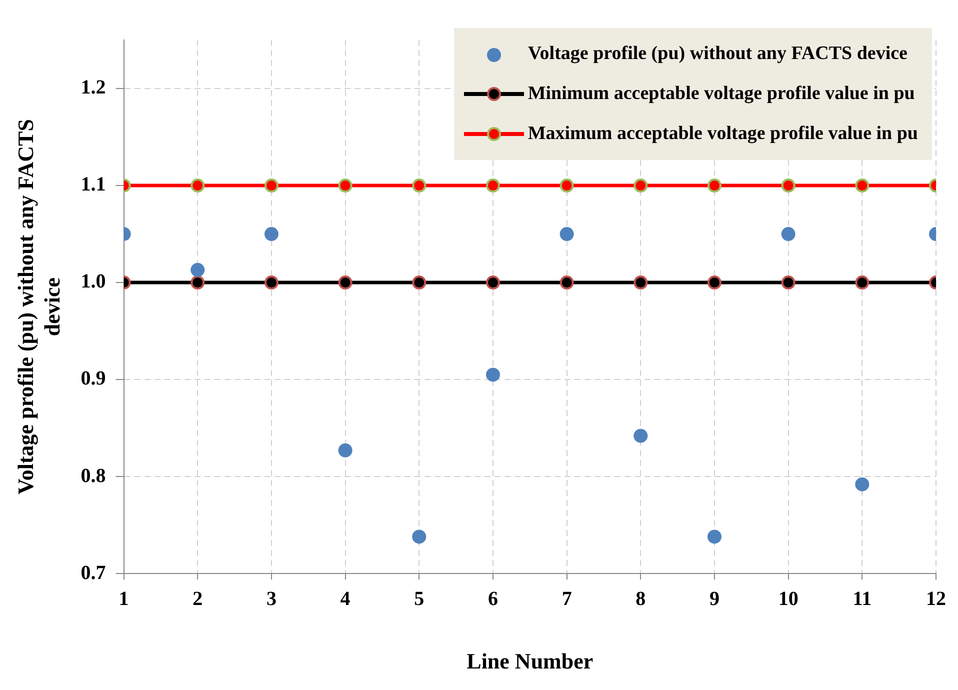 The width and height of the screenshot is (958, 690). What do you see at coordinates (93, 185) in the screenshot?
I see `y-tick-label: 1.1` at bounding box center [93, 185].